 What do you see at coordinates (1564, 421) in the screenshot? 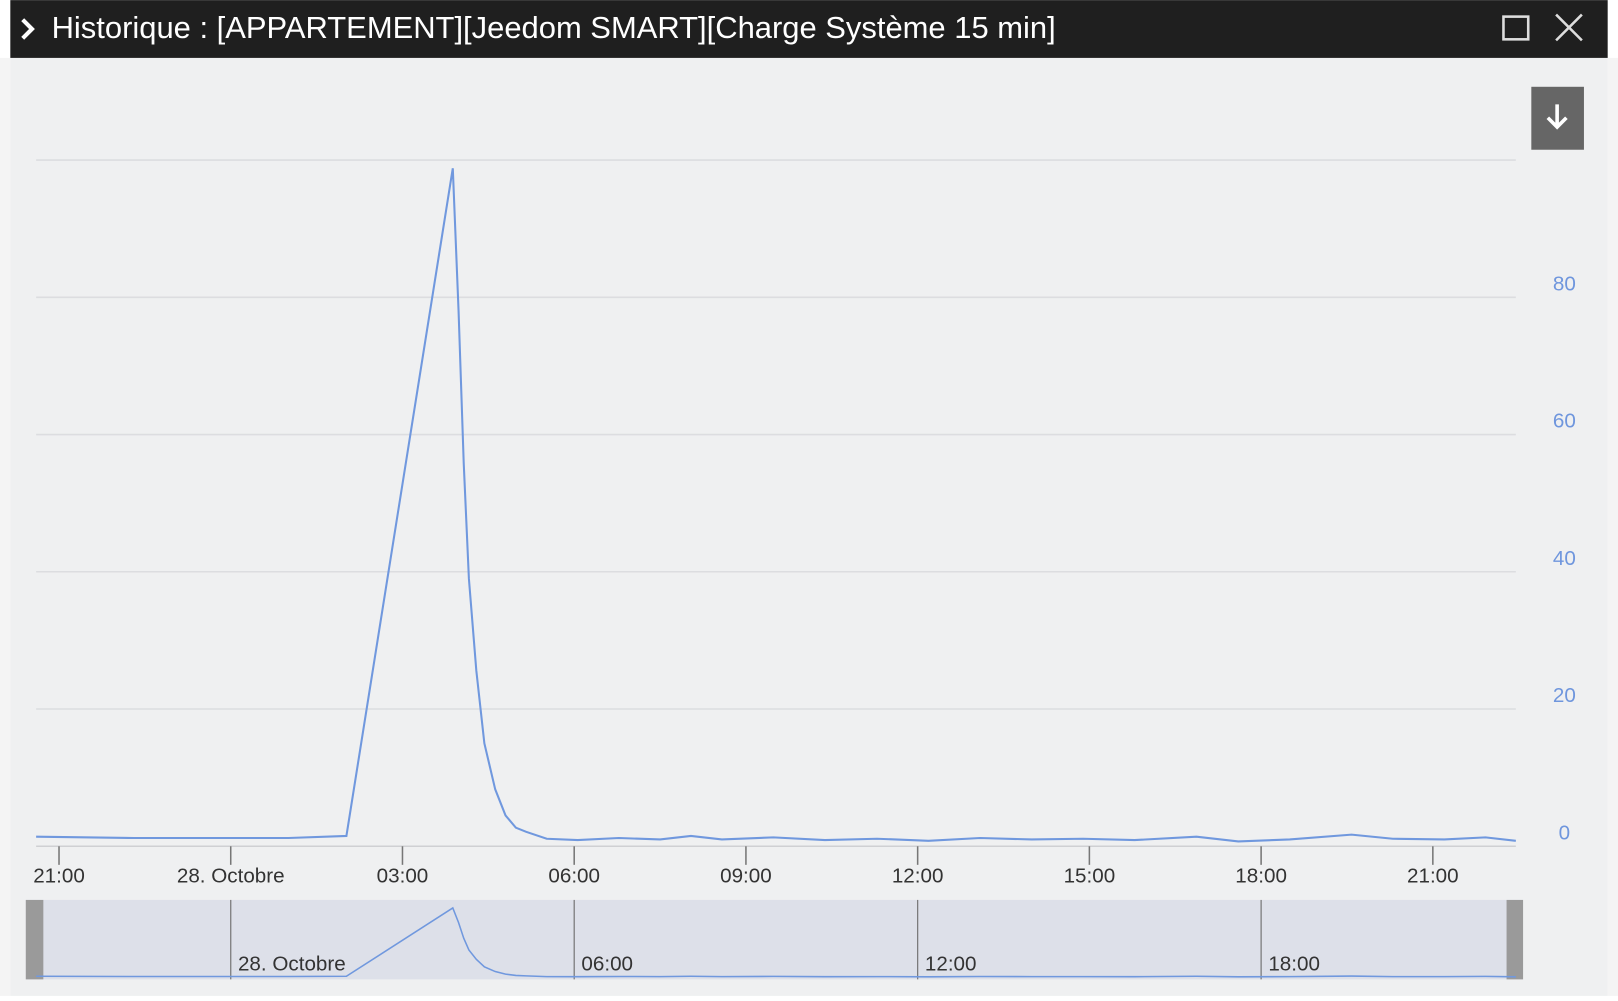
I see `y-tick-label: 60` at bounding box center [1564, 421].